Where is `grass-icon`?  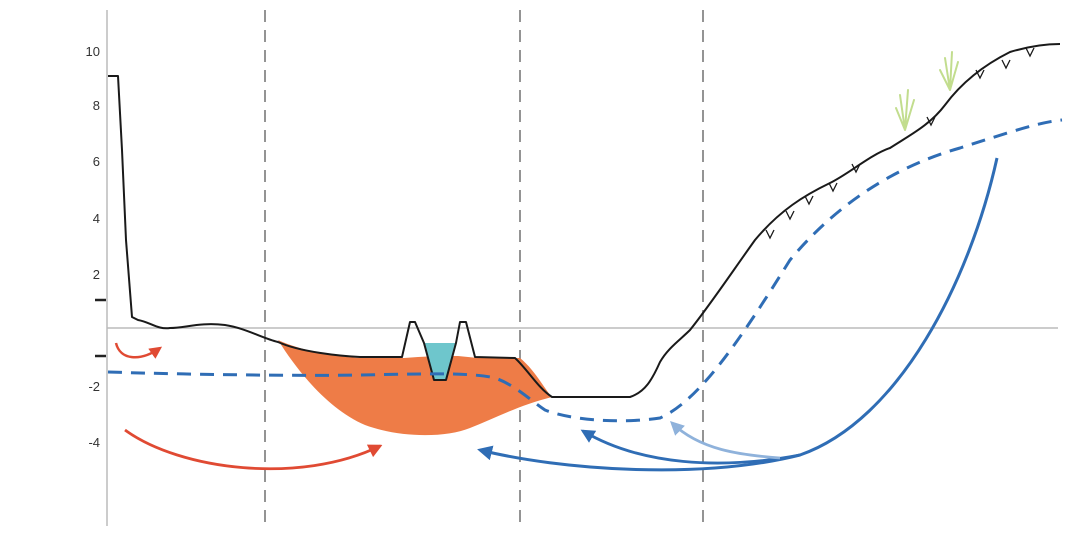 grass-icon is located at coordinates (927, 91).